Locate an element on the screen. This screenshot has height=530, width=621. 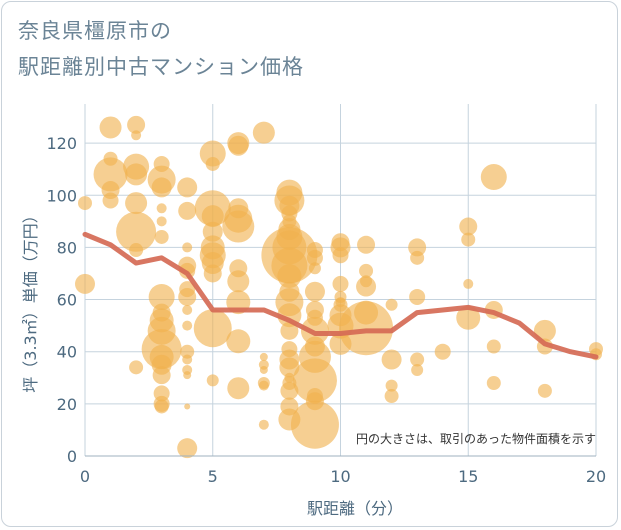
bubble-size-note: 円の大きさは、取引のあった物件面積を示す is located at coordinates (476, 438).